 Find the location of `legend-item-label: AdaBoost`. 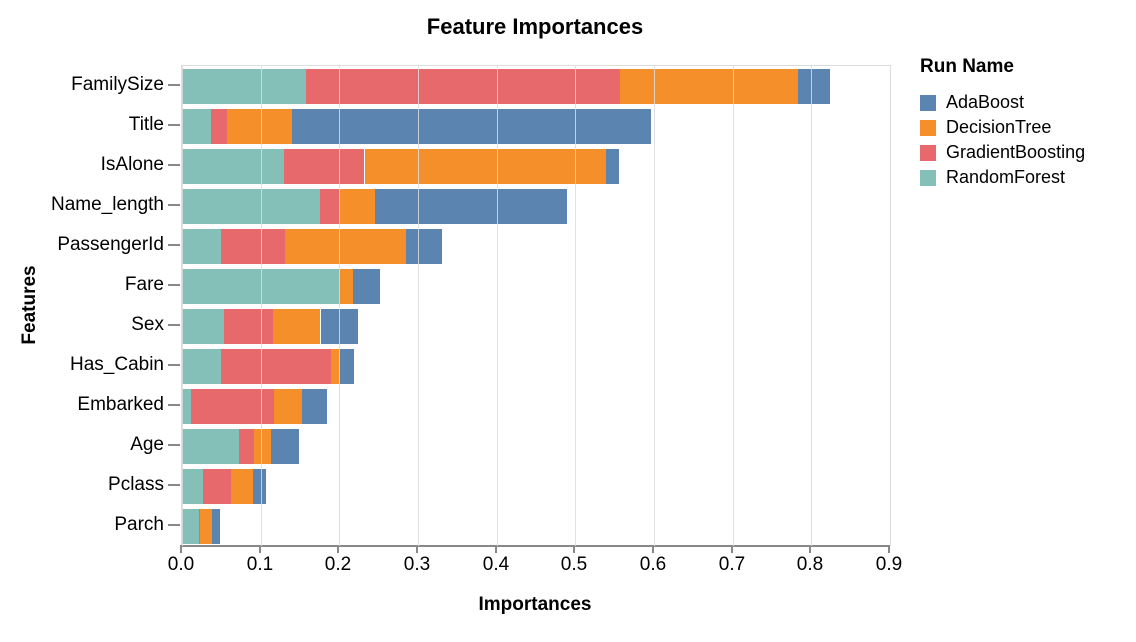

legend-item-label: AdaBoost is located at coordinates (985, 102).